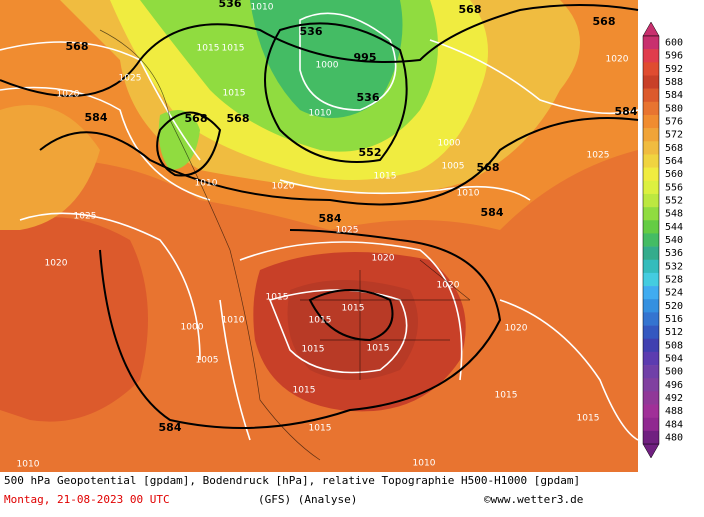 This screenshot has width=704, height=517. I want to click on legend-label: 524, so click(674, 293).